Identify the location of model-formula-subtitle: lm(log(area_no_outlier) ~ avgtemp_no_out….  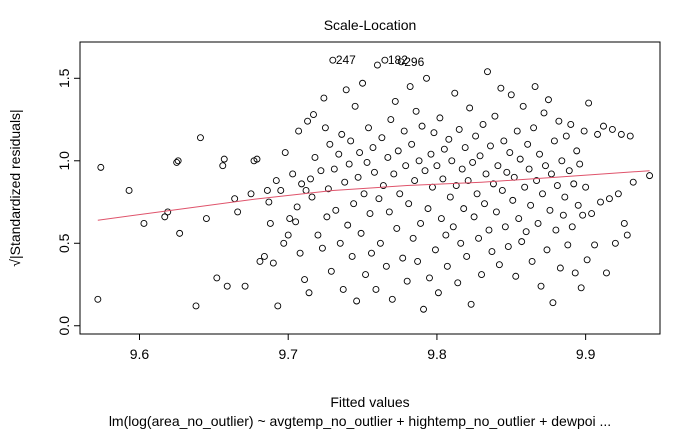
(360, 421).